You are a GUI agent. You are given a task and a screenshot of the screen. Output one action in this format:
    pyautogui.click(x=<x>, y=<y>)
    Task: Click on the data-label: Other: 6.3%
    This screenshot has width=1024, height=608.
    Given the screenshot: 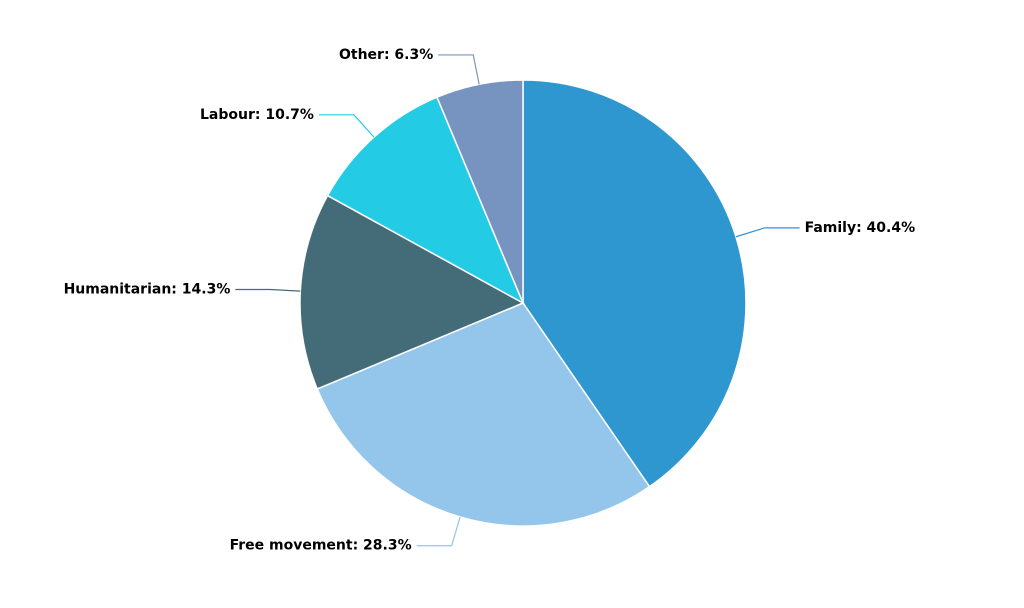 What is the action you would take?
    pyautogui.click(x=386, y=55)
    